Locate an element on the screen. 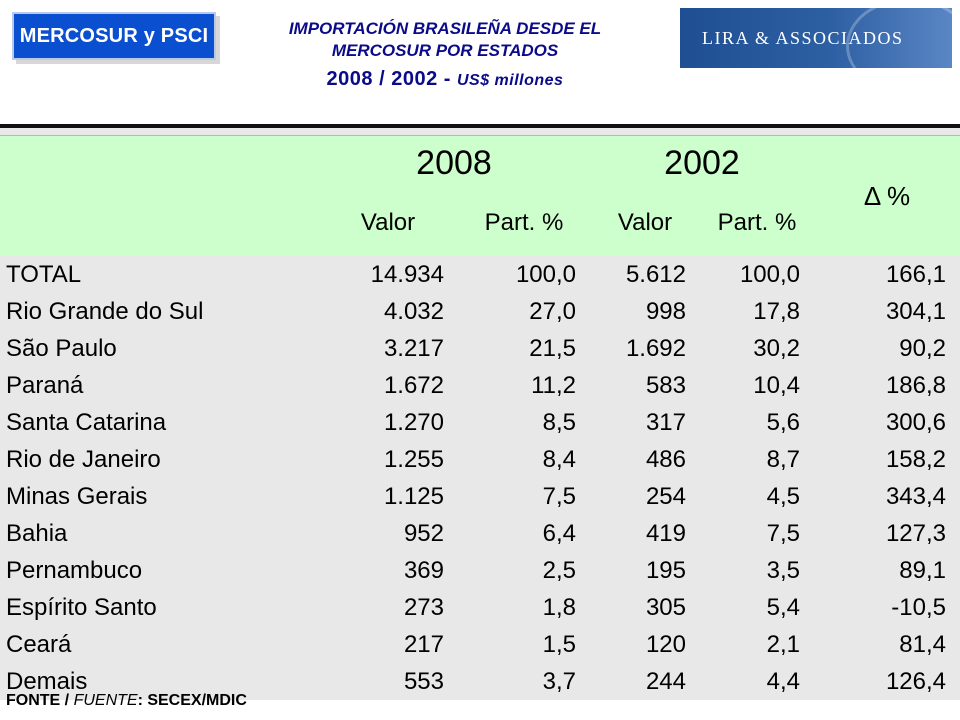 This screenshot has width=960, height=720. cell-v2008: 3.217 is located at coordinates (413, 348).